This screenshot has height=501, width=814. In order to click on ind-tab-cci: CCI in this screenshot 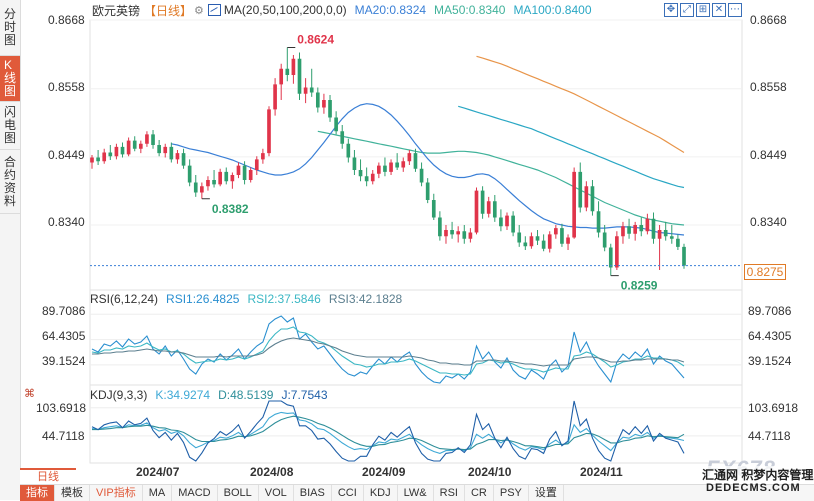, I will do `click(348, 493)`.